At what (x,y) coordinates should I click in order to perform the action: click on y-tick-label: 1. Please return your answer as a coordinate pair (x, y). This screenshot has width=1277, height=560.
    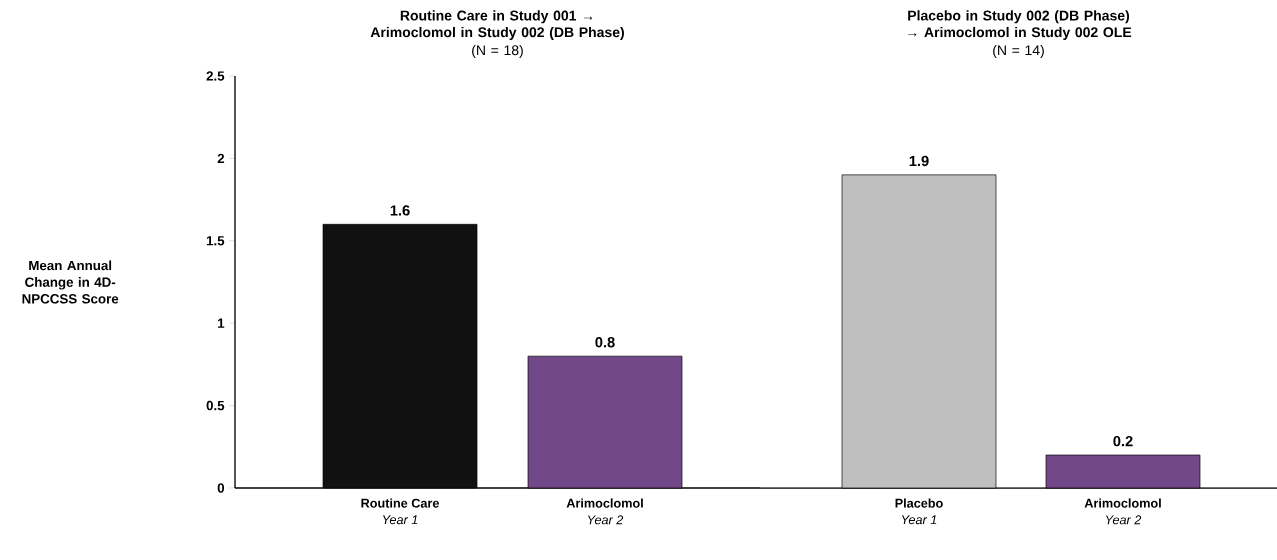
    Looking at the image, I should click on (221, 323).